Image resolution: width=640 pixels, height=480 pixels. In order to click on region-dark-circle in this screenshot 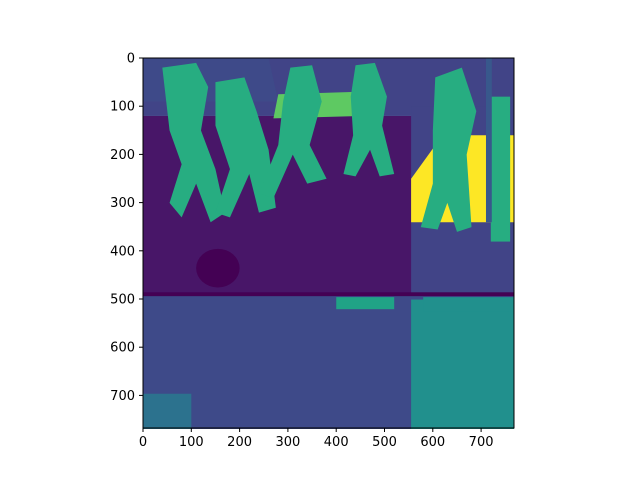, I will do `click(218, 268)`.